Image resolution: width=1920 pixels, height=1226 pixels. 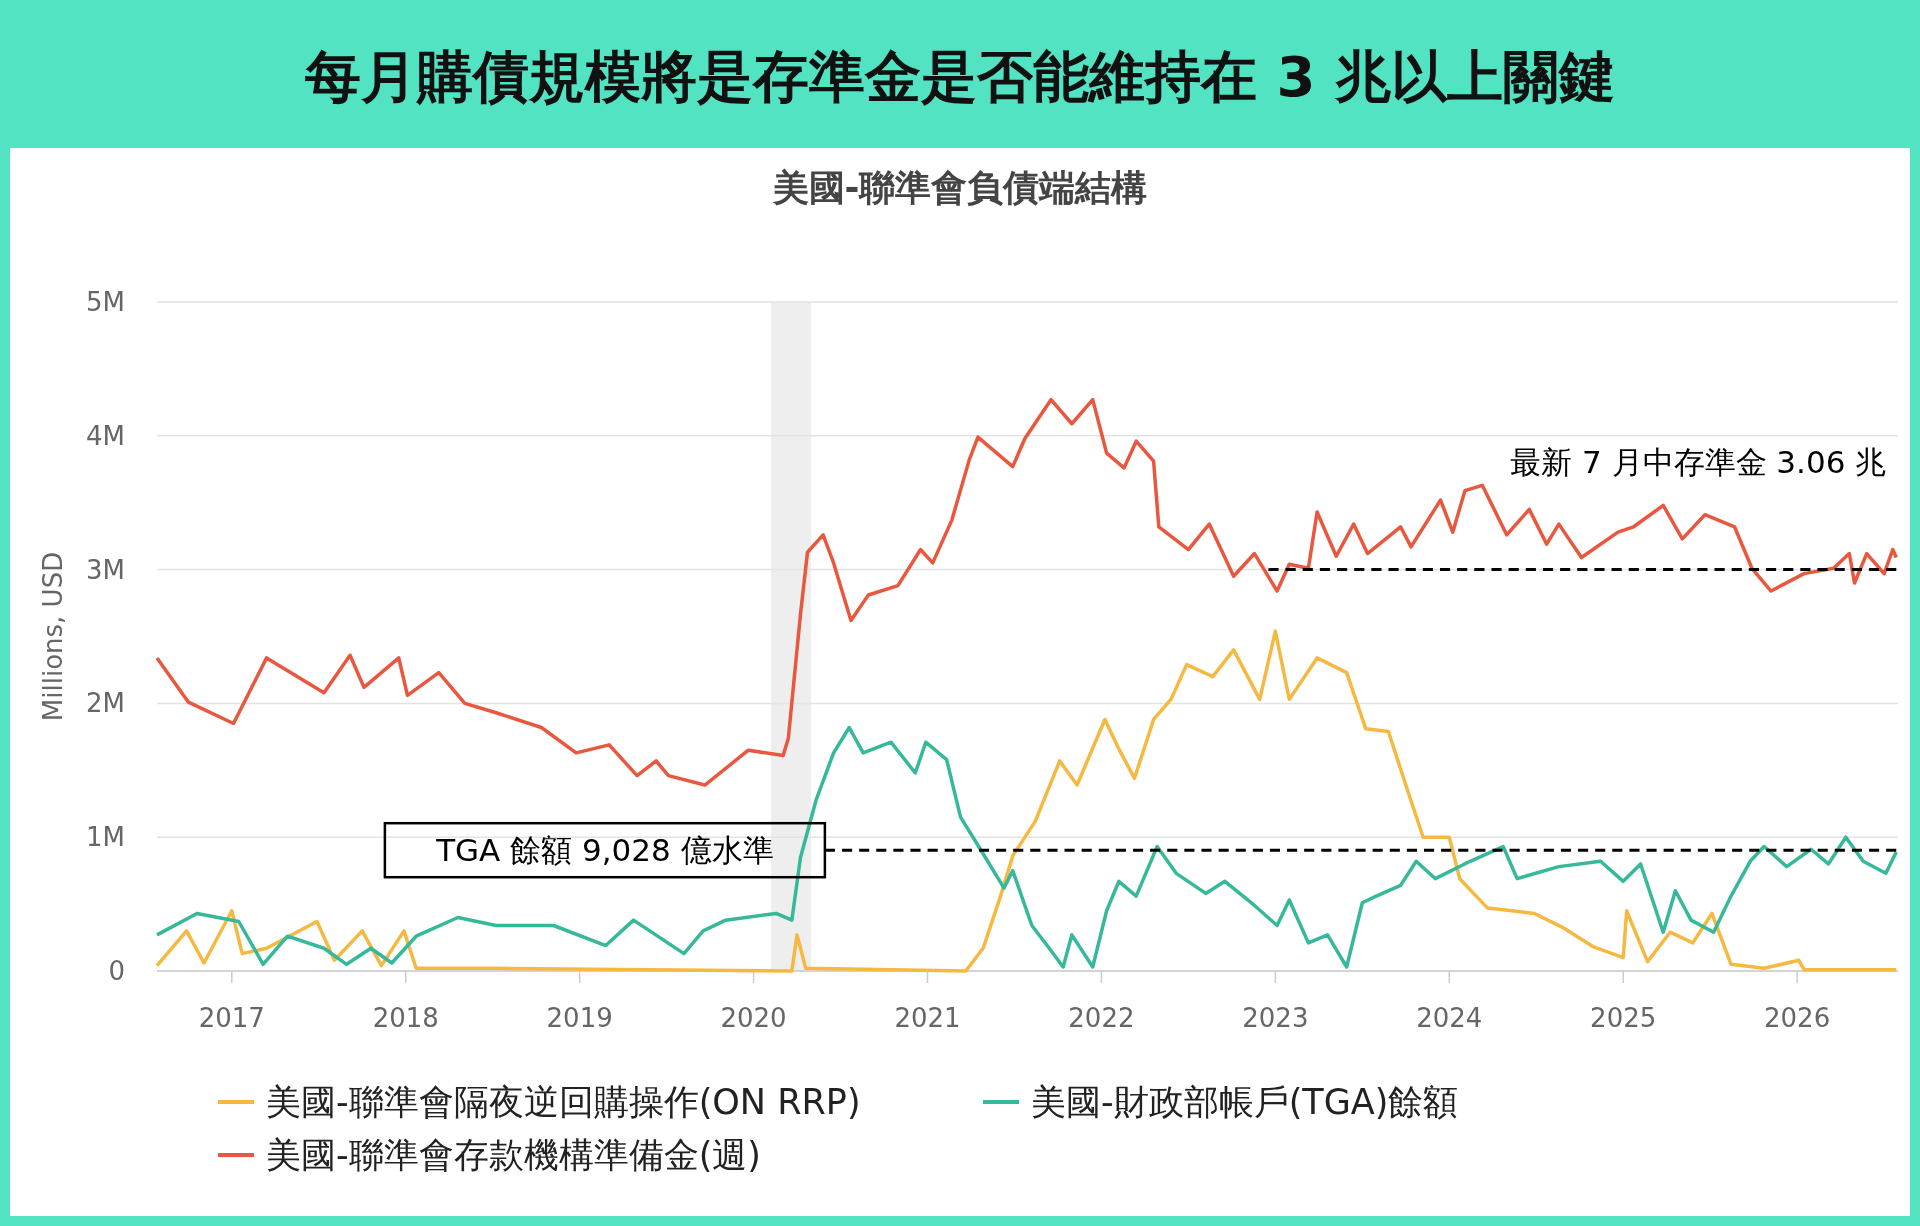 I want to click on y-tick-label: 0, so click(x=116, y=971).